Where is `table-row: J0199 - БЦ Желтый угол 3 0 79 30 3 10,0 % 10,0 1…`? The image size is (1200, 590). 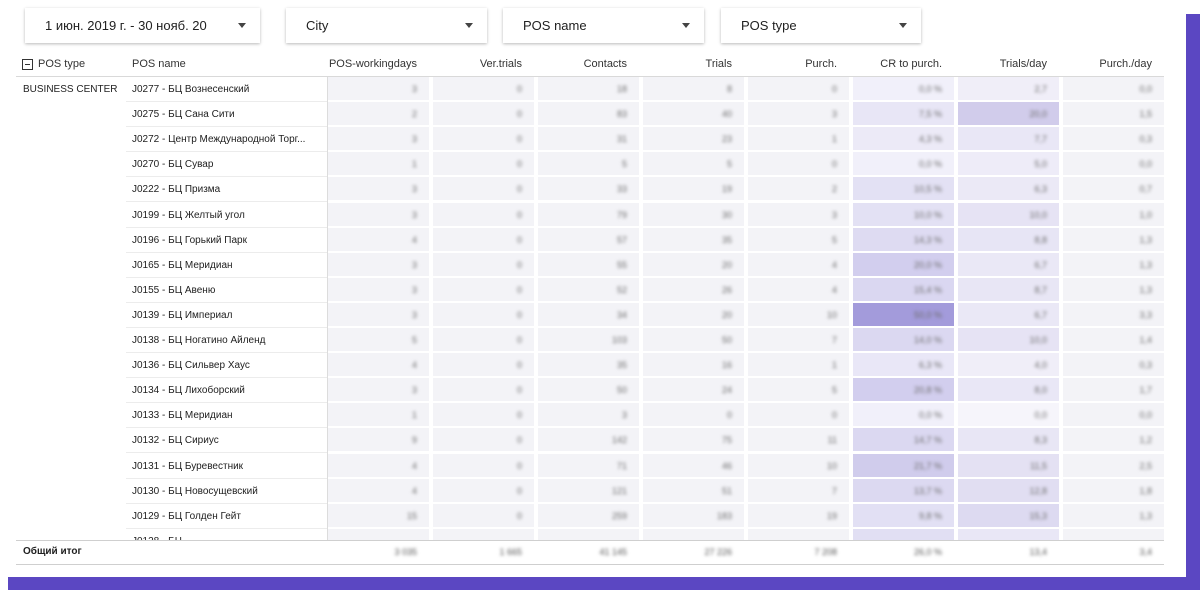 table-row: J0199 - БЦ Желтый угол 3 0 79 30 3 10,0 % 10,0 1… is located at coordinates (593, 215).